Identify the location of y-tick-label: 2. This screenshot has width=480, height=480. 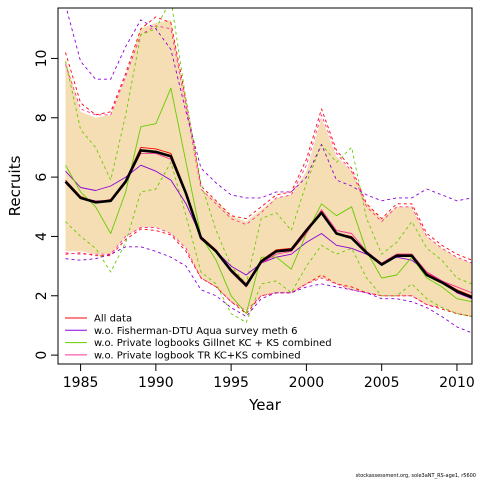
(42, 295).